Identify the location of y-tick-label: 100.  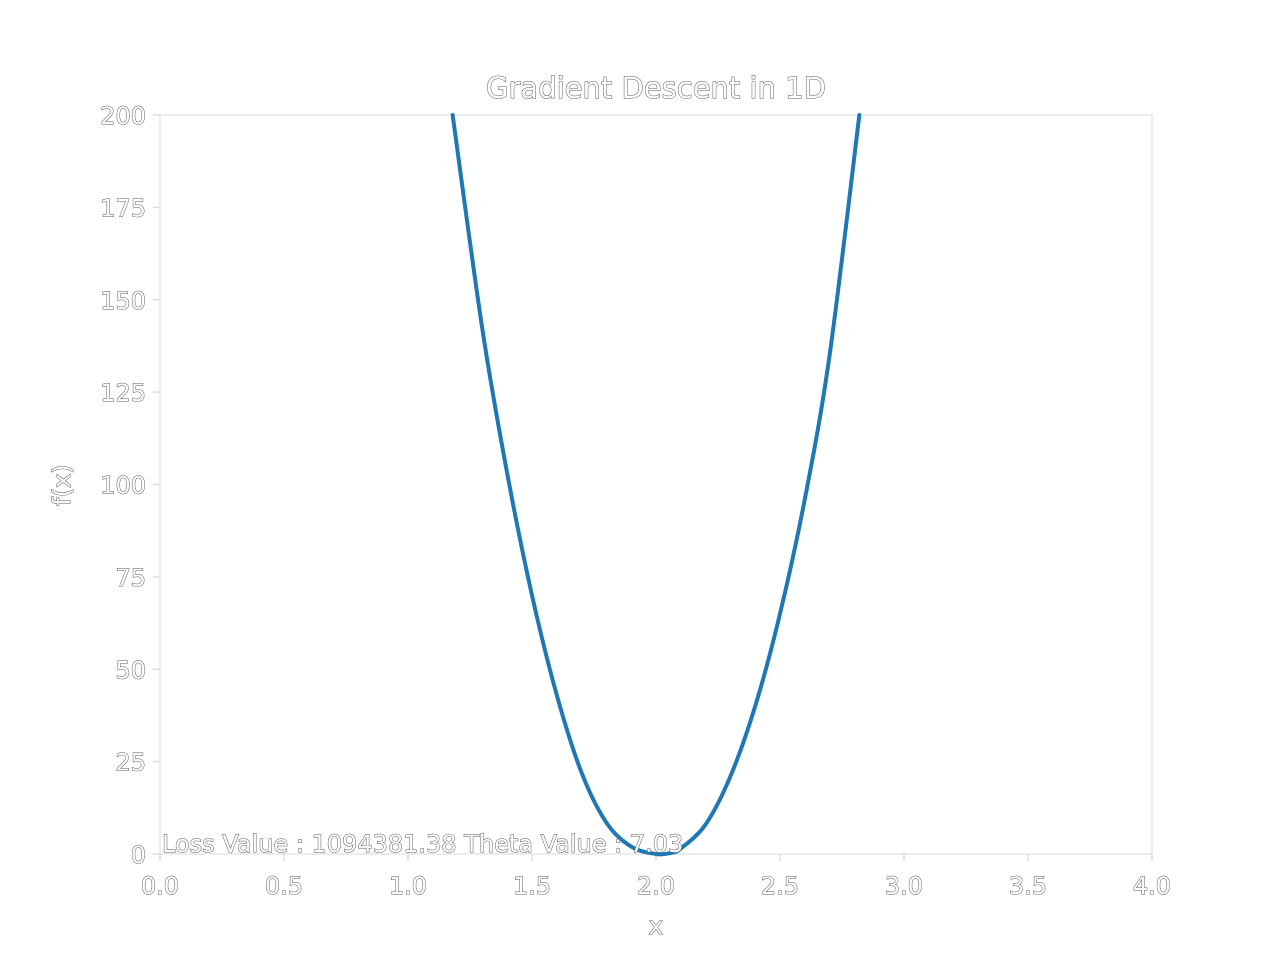
(123, 486).